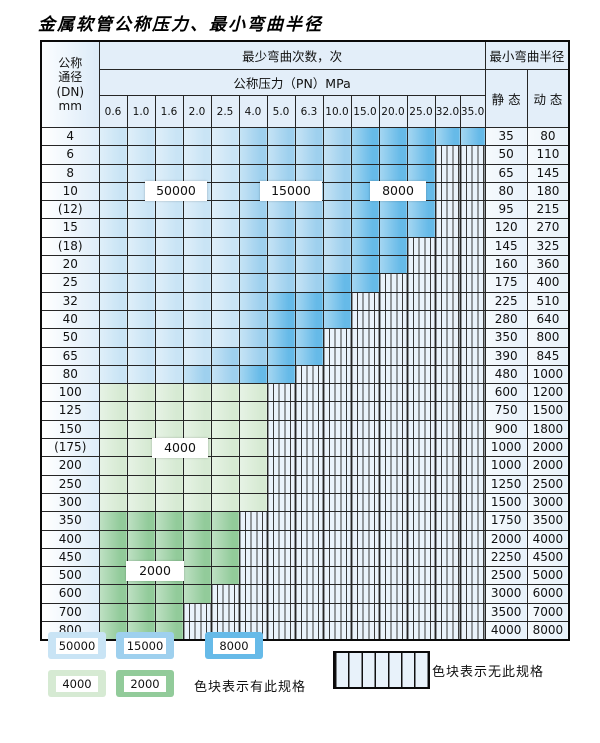 The width and height of the screenshot is (600, 743). What do you see at coordinates (291, 191) in the screenshot?
I see `cycles-label-15000: 15000` at bounding box center [291, 191].